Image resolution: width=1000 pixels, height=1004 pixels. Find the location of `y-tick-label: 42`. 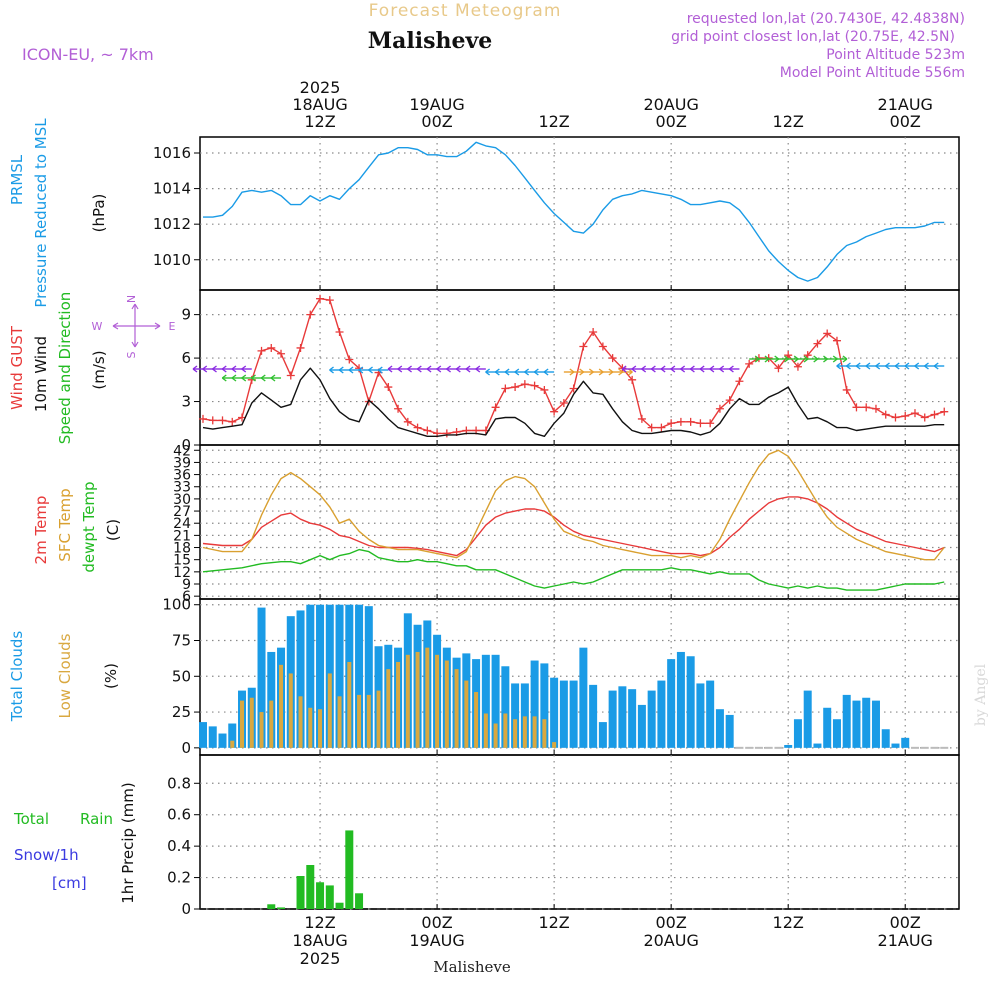

y-tick-label: 42 is located at coordinates (182, 451).